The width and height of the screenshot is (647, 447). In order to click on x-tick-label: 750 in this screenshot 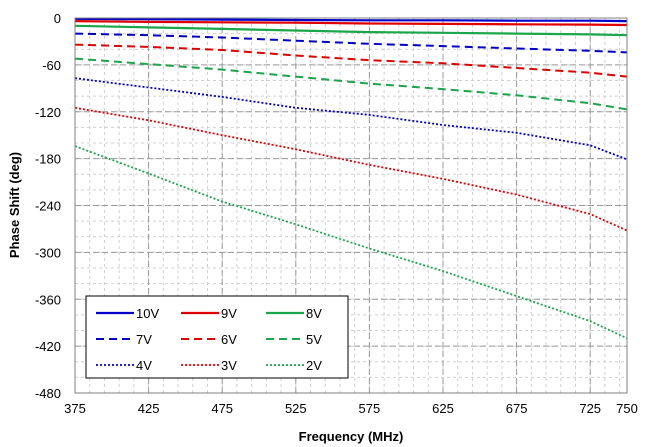, I will do `click(627, 408)`.